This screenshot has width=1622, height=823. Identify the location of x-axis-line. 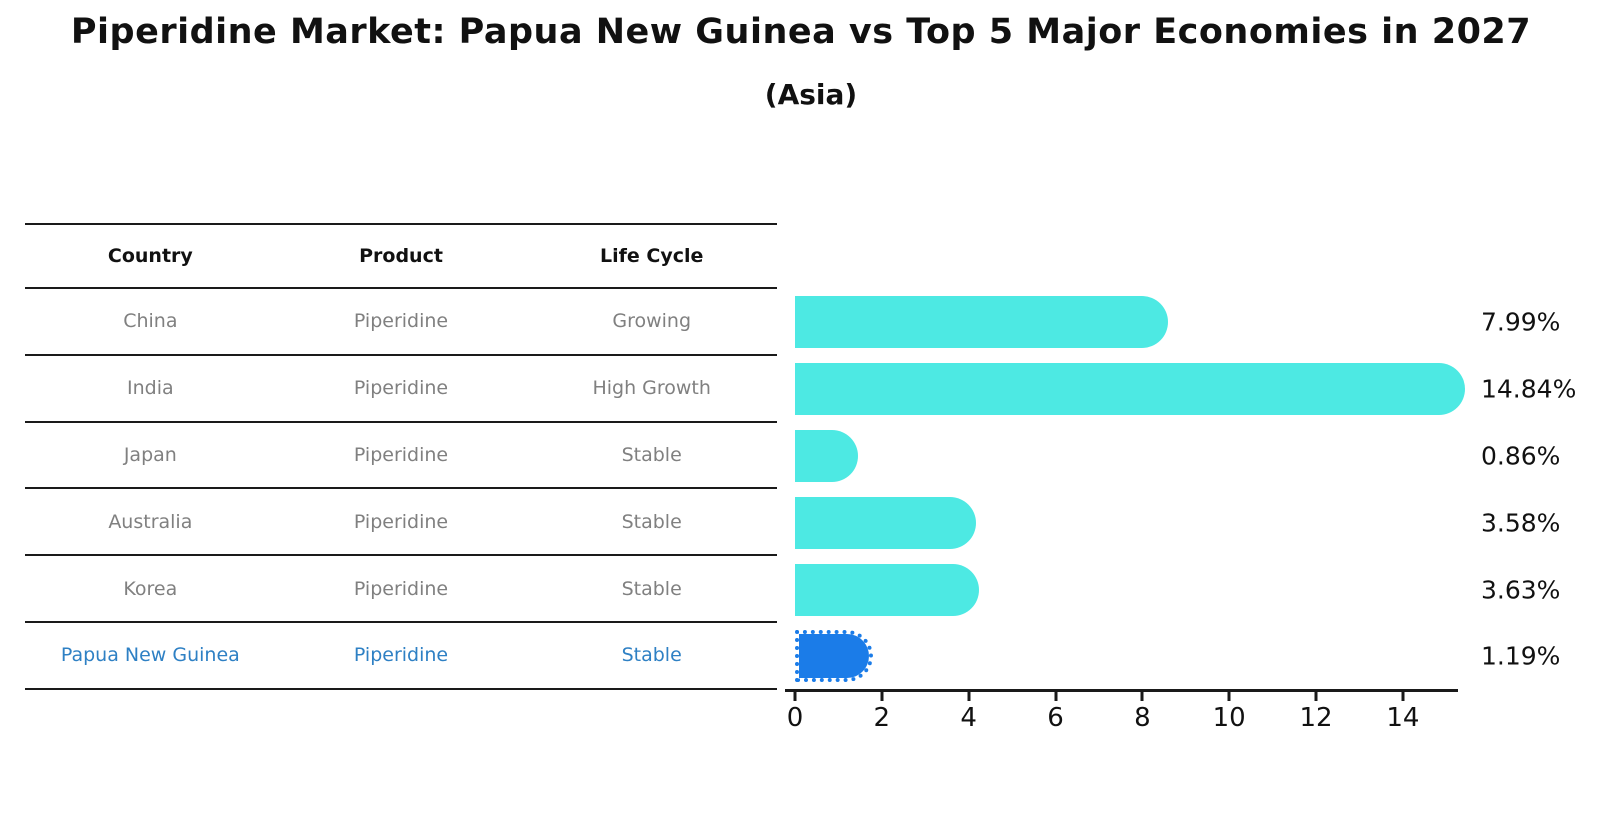
(1121, 690).